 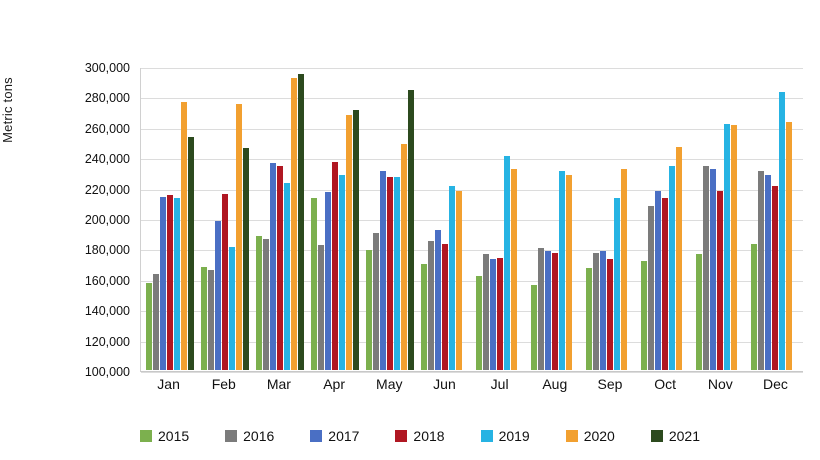 I want to click on bar-2018-may, so click(x=389, y=273).